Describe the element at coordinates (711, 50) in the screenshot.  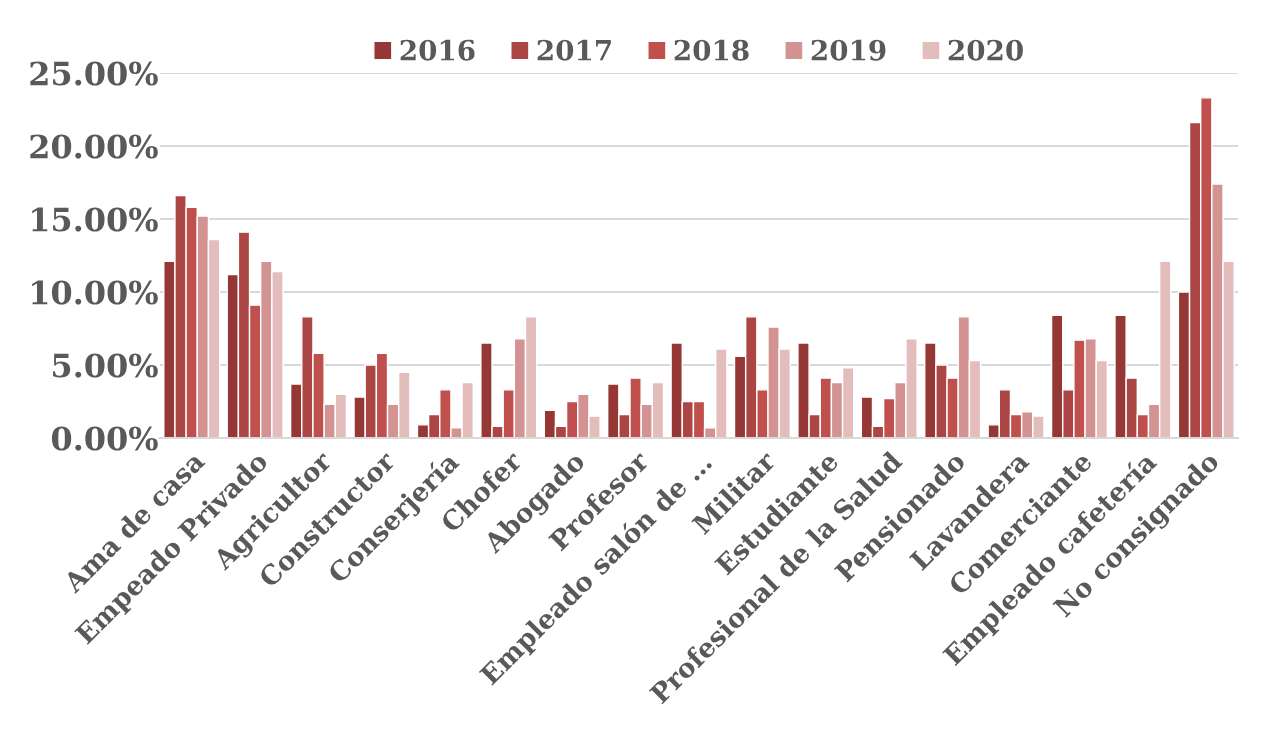
I see `legend-label: 2018` at that location.